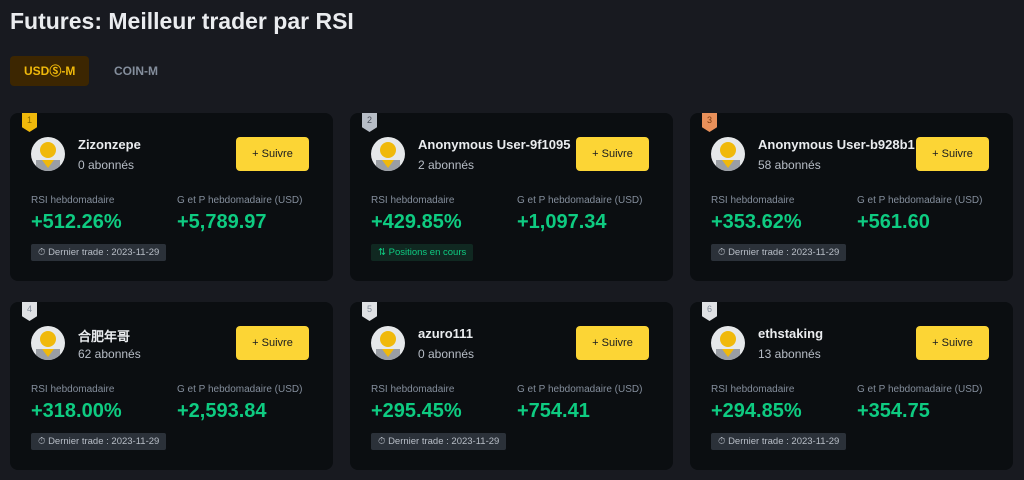  What do you see at coordinates (553, 411) in the screenshot?
I see `pnl-value: +754.41` at bounding box center [553, 411].